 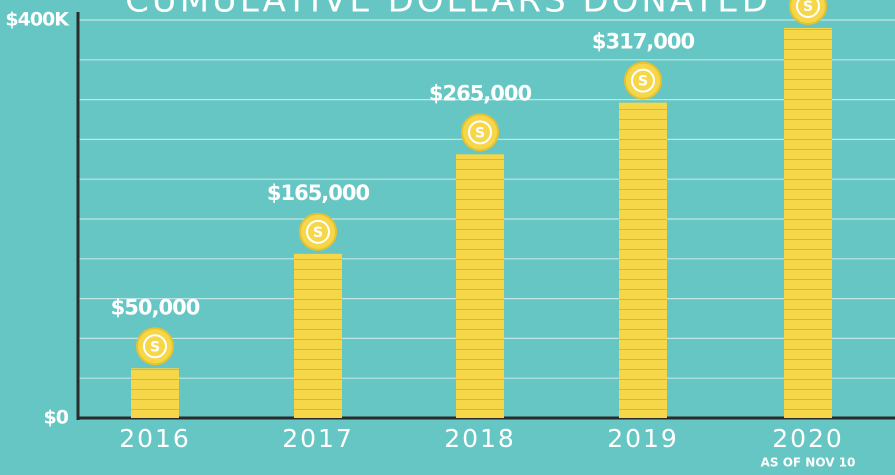 What do you see at coordinates (643, 42) in the screenshot?
I see `value-label: $317,000` at bounding box center [643, 42].